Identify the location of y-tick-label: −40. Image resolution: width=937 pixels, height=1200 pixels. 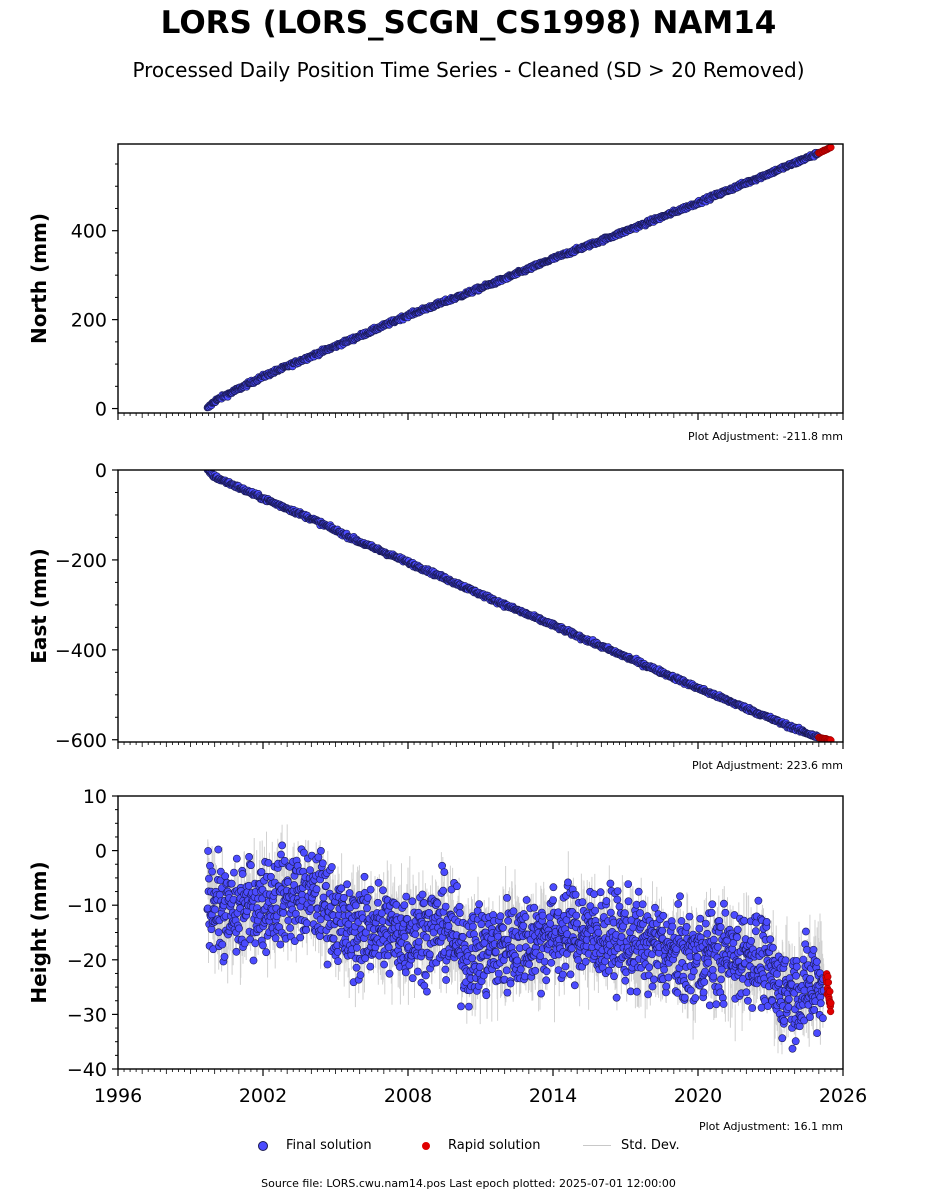
(87, 1070).